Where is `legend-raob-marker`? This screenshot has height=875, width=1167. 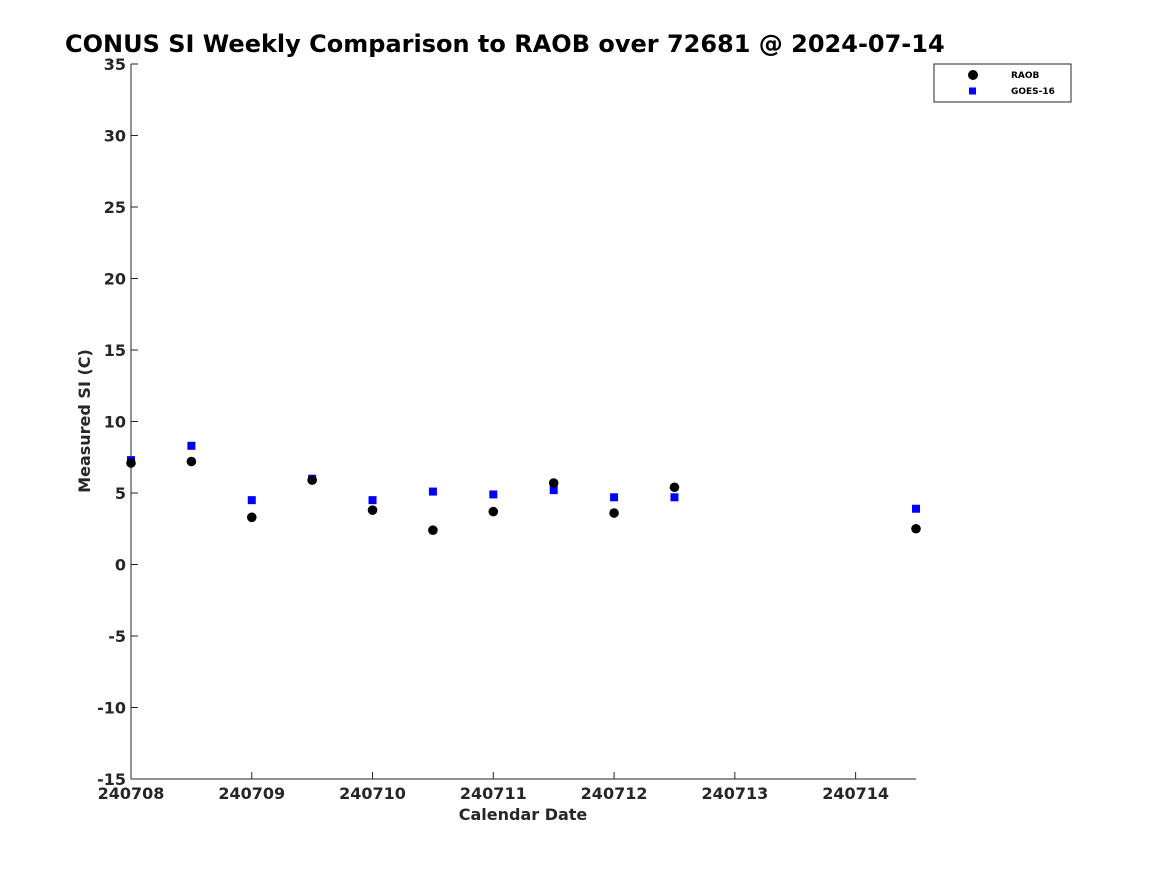
legend-raob-marker is located at coordinates (973, 75).